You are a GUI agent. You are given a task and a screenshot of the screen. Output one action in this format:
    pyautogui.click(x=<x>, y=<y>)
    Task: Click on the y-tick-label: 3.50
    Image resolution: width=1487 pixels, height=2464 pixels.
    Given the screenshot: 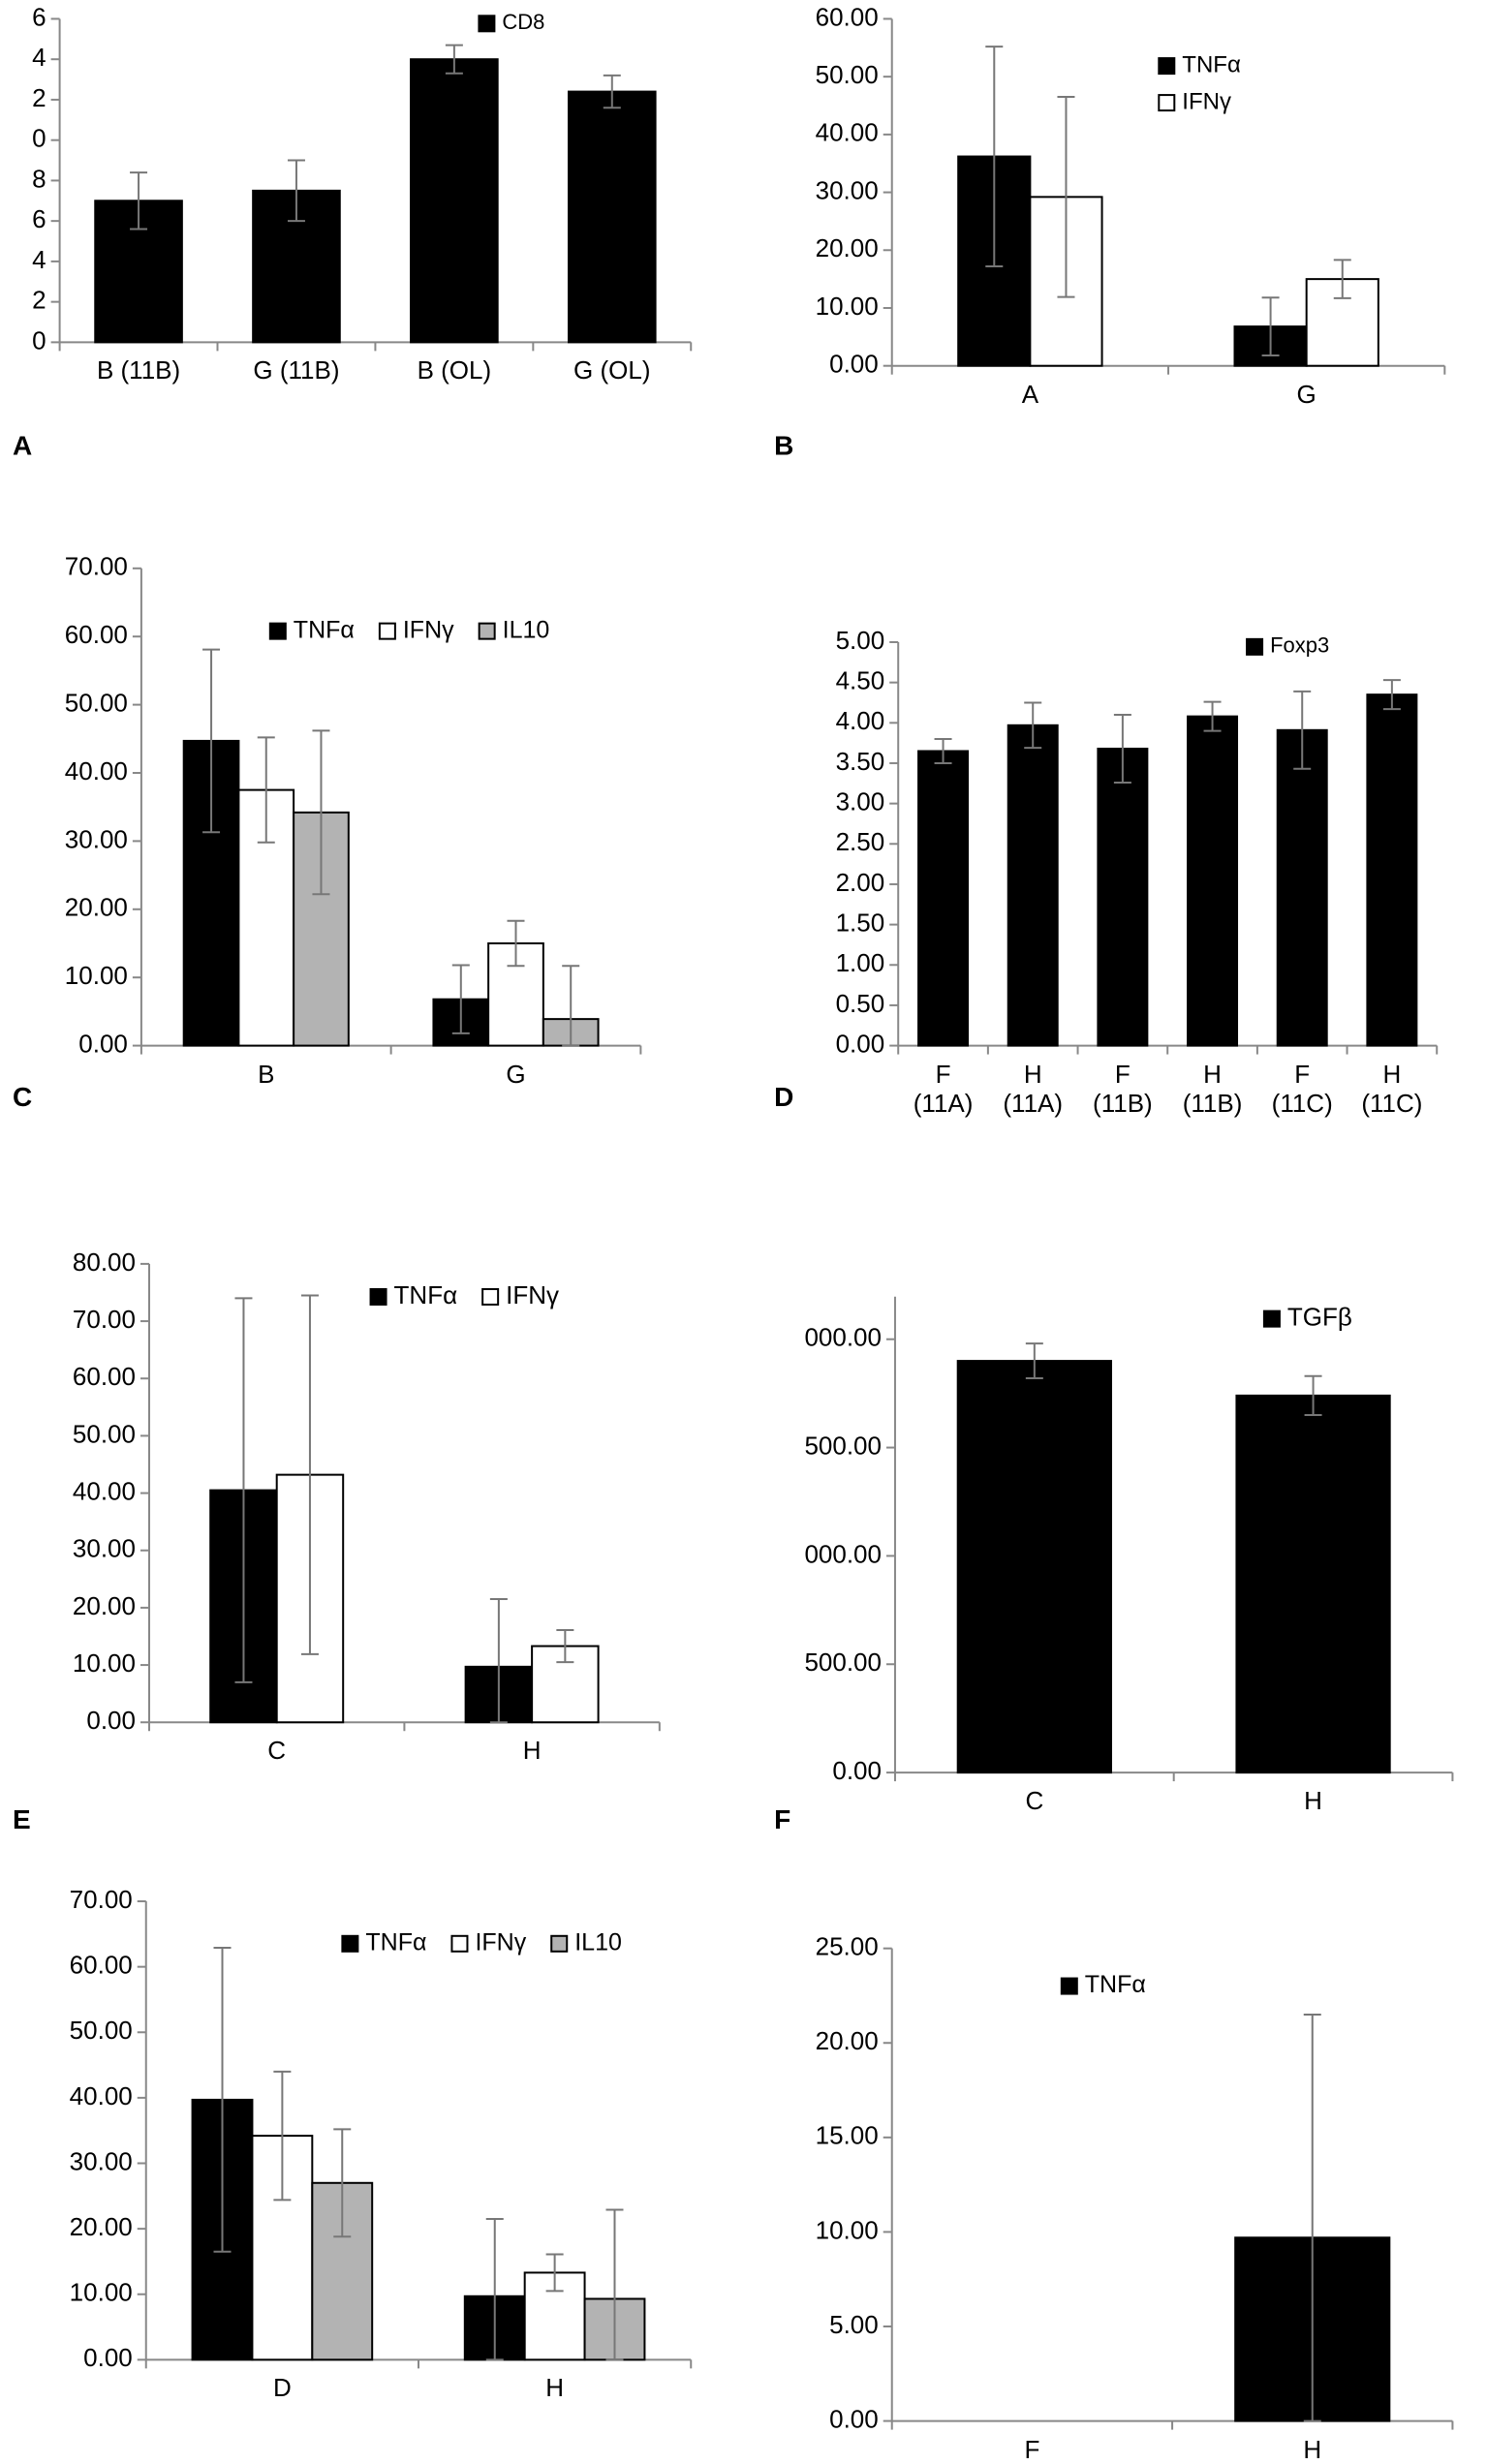 What is the action you would take?
    pyautogui.click(x=860, y=762)
    